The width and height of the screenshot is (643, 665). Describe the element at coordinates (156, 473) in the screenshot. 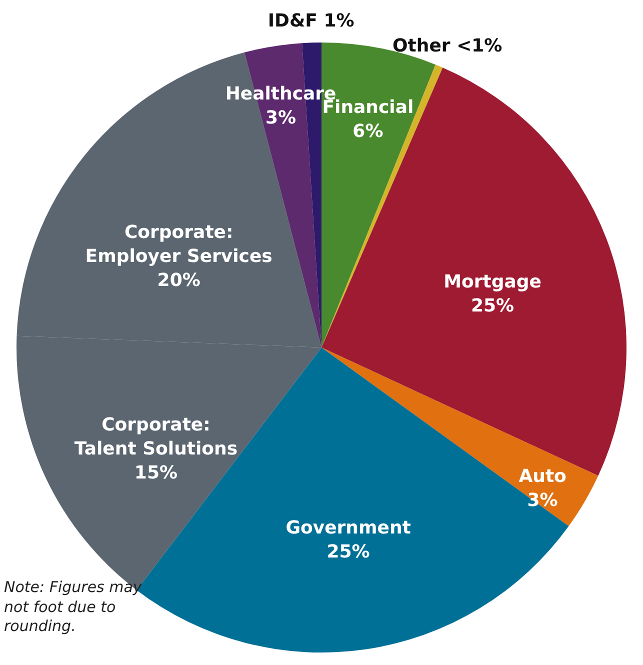

I see `data-label: 15%` at that location.